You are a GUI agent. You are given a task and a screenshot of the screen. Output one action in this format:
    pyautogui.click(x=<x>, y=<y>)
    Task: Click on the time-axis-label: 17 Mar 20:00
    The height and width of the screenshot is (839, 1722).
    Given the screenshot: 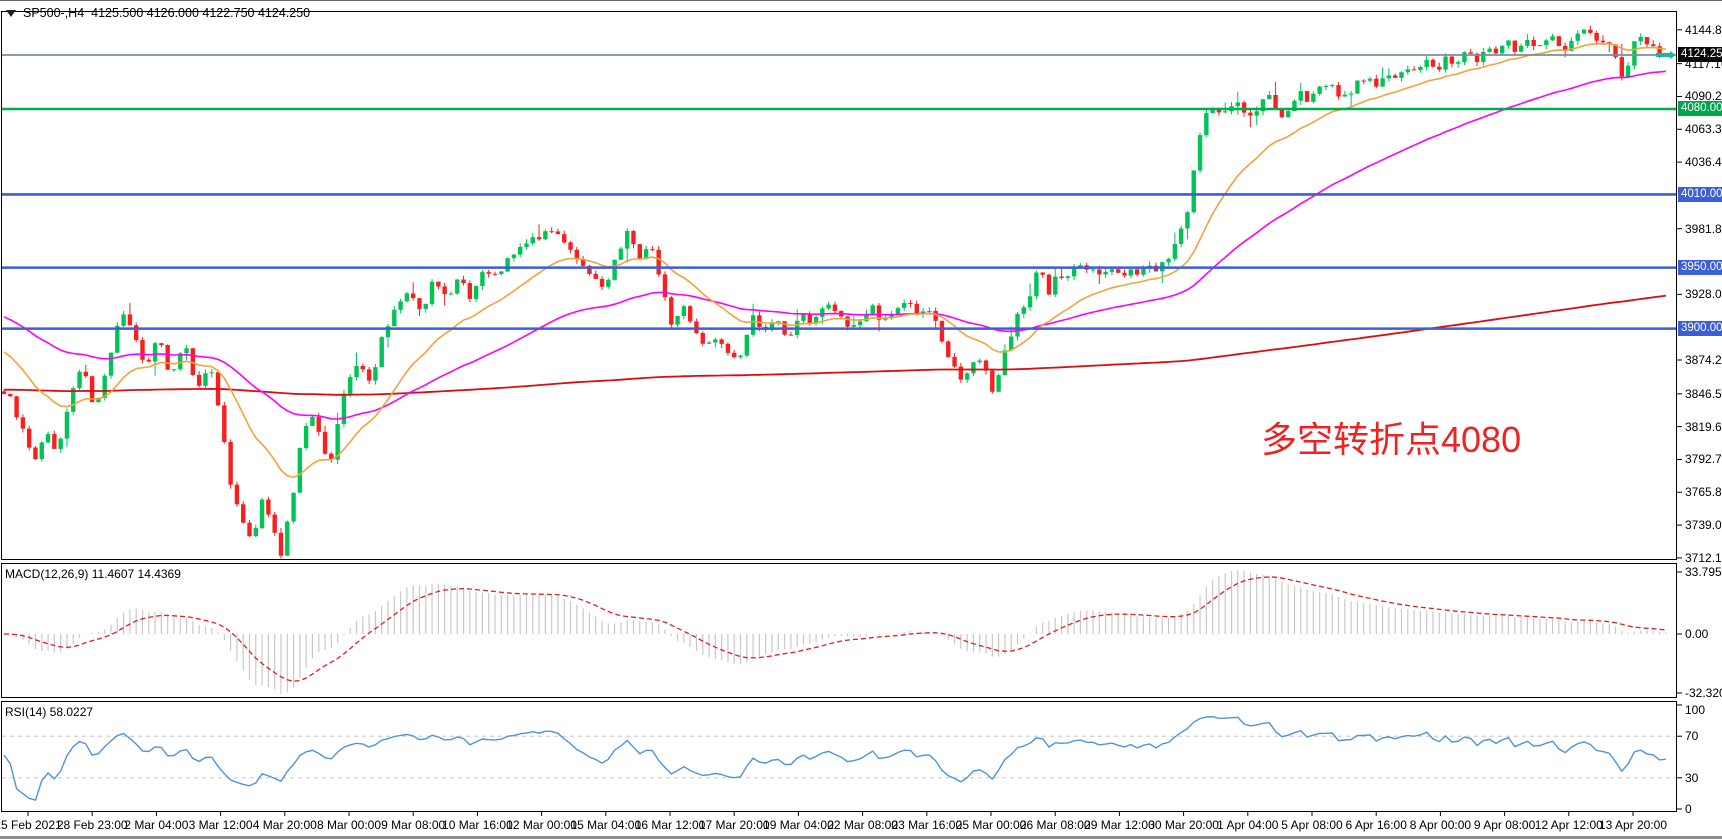 What is the action you would take?
    pyautogui.click(x=734, y=825)
    